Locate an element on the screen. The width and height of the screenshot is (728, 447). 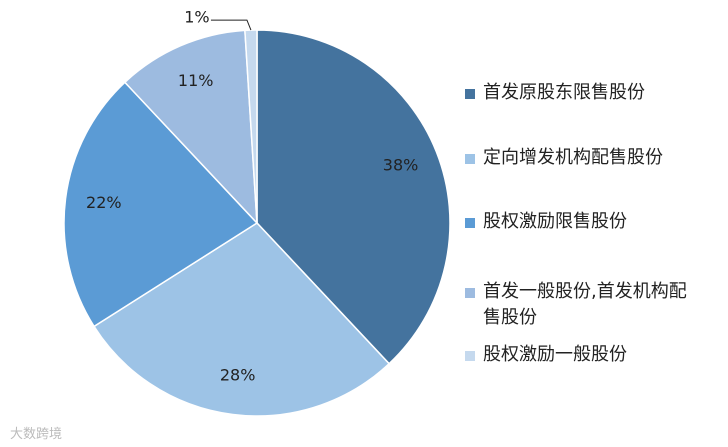
legend-item: 股权激励限售股份 is located at coordinates (576, 222).